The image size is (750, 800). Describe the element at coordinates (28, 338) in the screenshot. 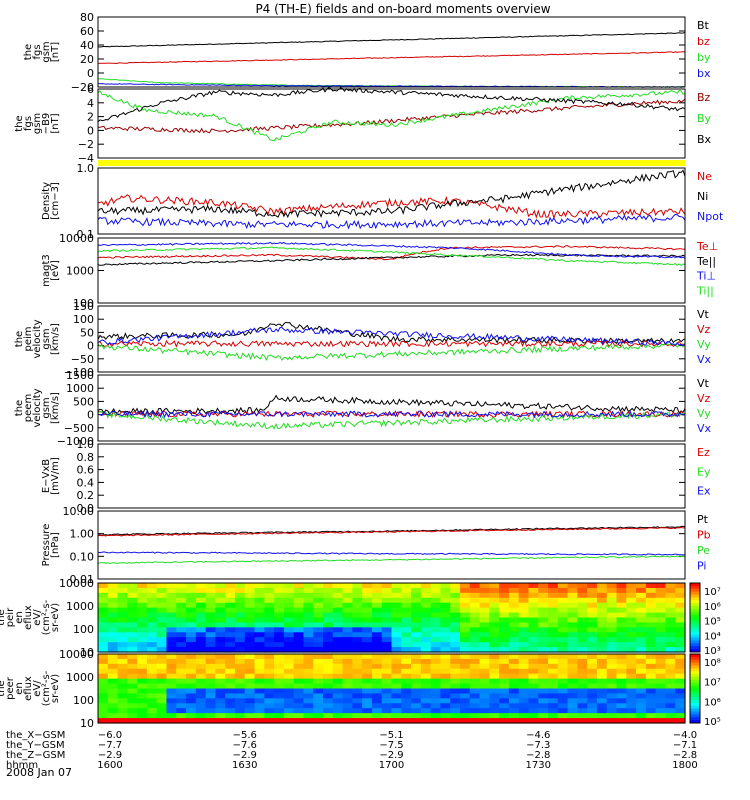

I see `y-axis-label: peim` at that location.